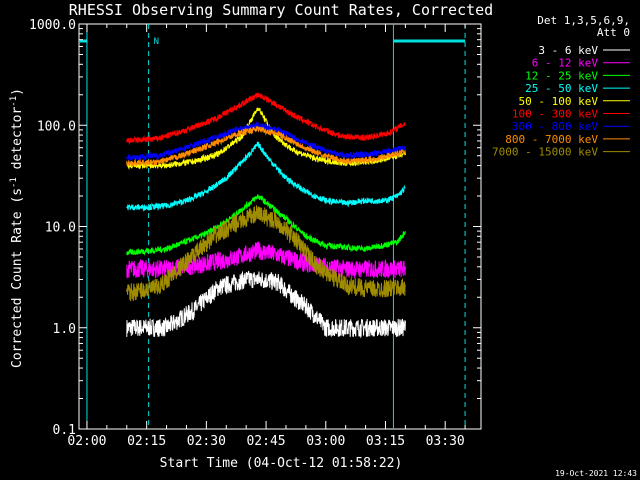 The width and height of the screenshot is (640, 480). I want to click on y-axis-label-sup1: -1, so click(14, 182).